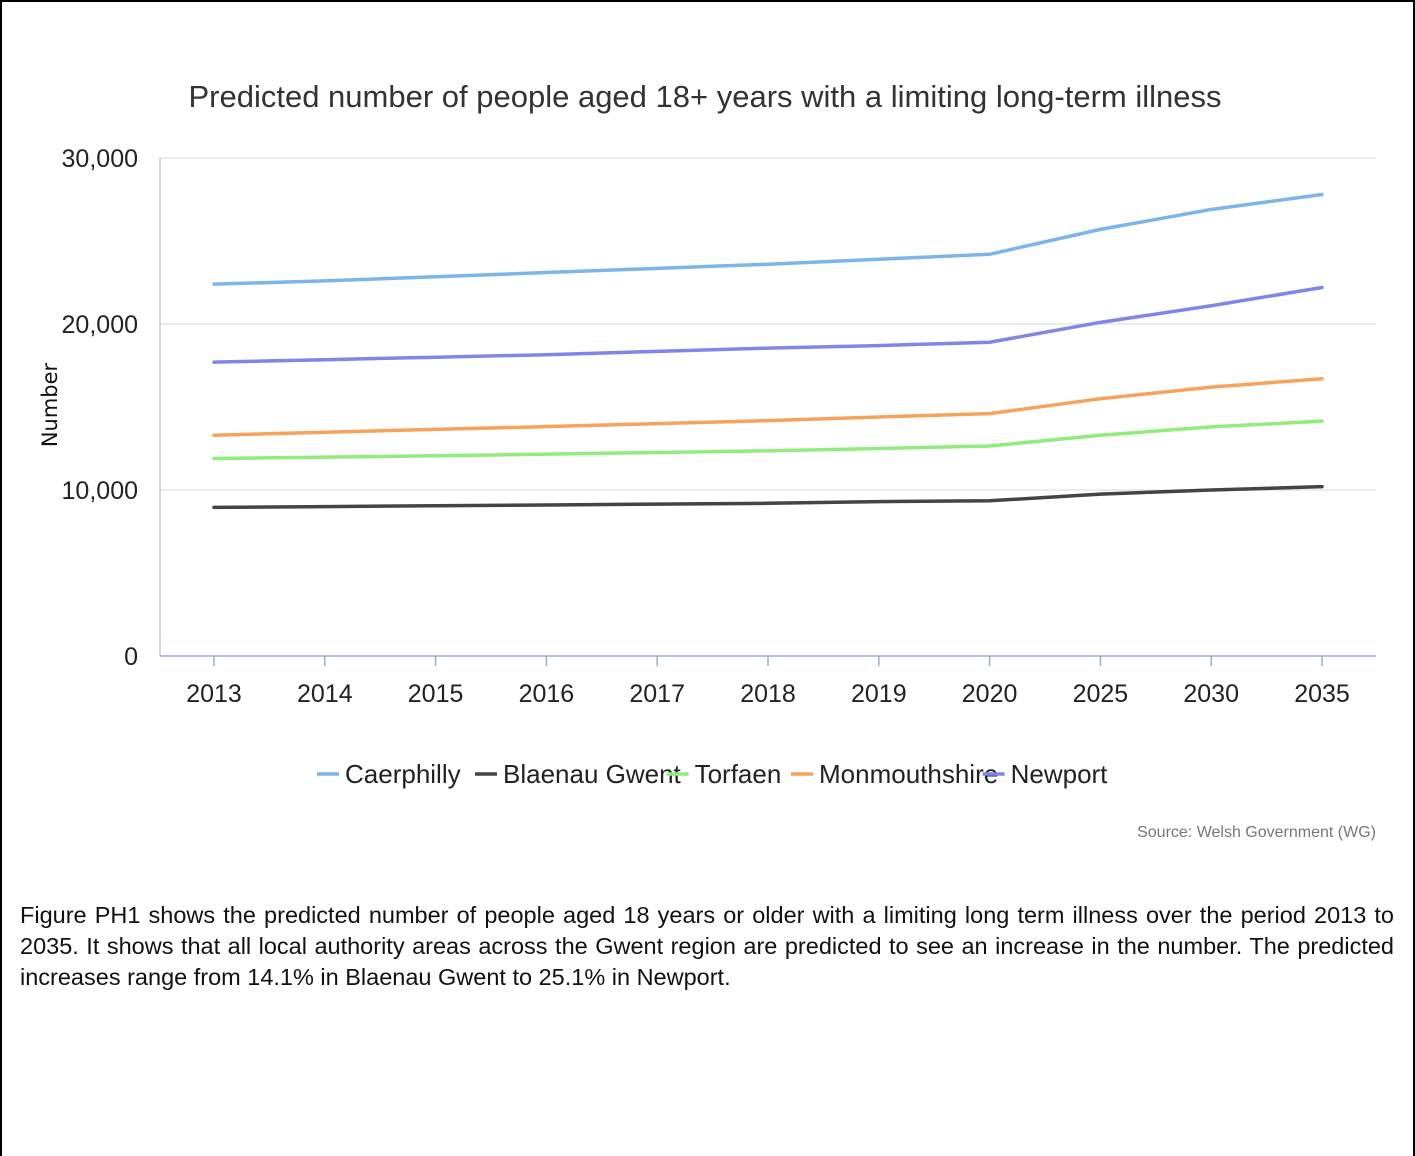  What do you see at coordinates (50, 404) in the screenshot?
I see `y-axis-title: Number` at bounding box center [50, 404].